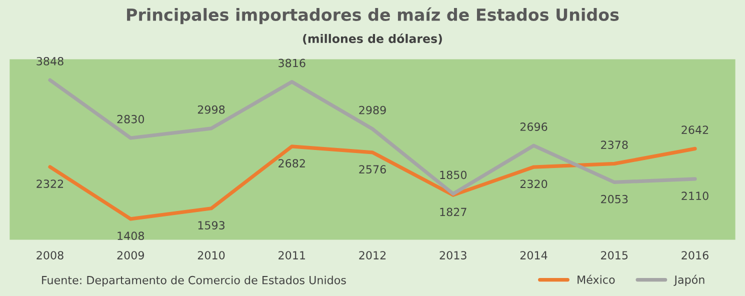 Image resolution: width=745 pixels, height=296 pixels. Describe the element at coordinates (372, 110) in the screenshot. I see `data-label: 2989` at that location.